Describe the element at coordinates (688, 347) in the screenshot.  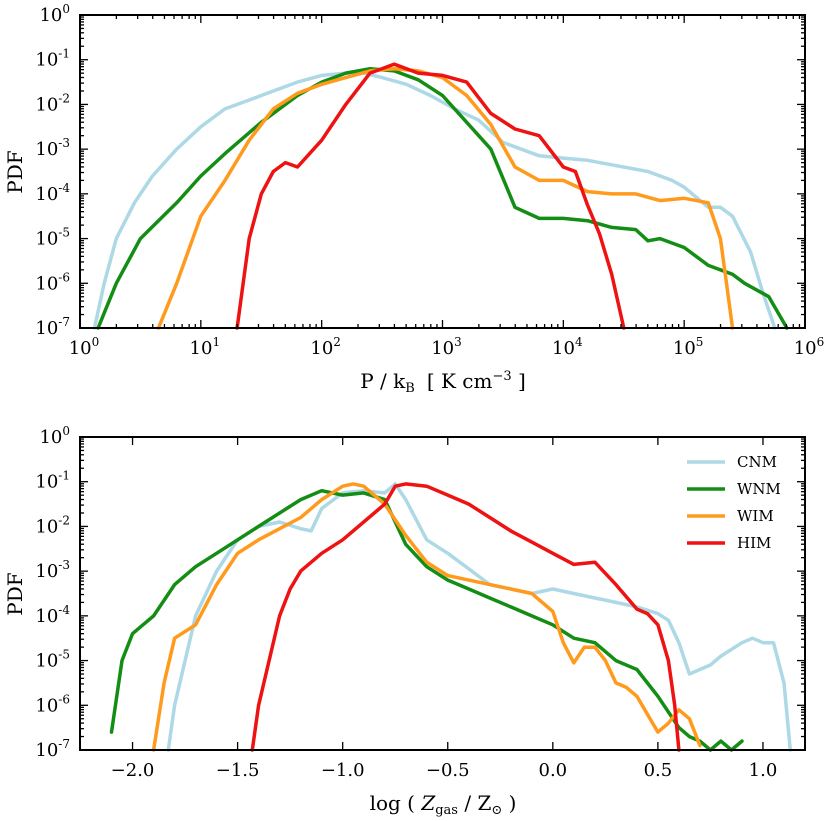
I see `x-tick-label: 10⁵` at that location.